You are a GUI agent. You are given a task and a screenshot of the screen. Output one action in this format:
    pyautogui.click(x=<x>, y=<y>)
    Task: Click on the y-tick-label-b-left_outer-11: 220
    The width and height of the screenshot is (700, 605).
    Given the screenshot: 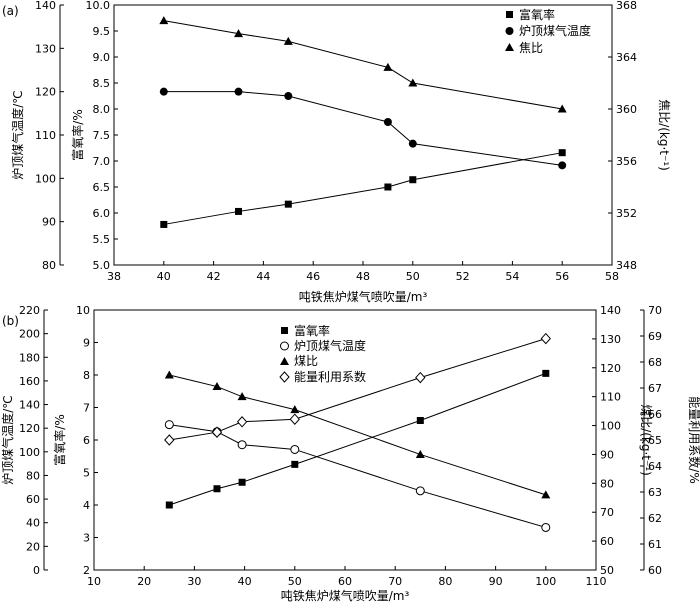 What is the action you would take?
    pyautogui.click(x=29, y=310)
    